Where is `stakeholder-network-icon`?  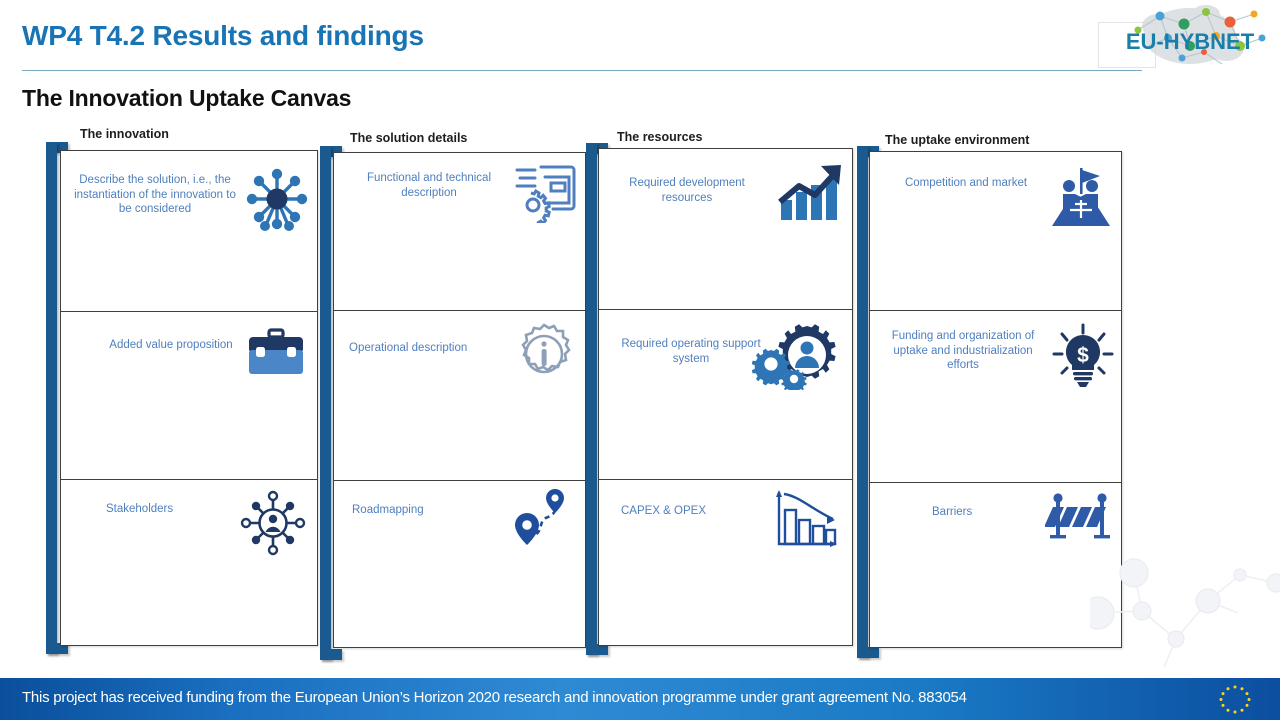 stakeholder-network-icon is located at coordinates (273, 525).